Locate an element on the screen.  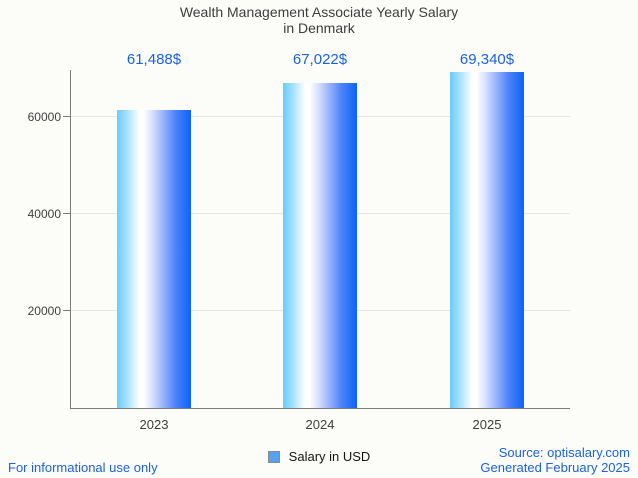
value-label-2025: 69,340$ is located at coordinates (487, 59).